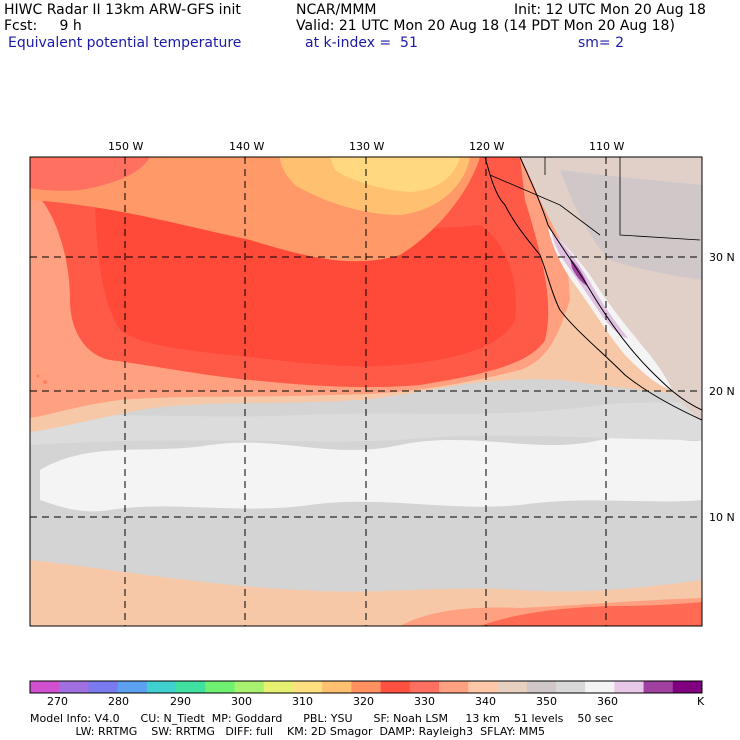 Image resolution: width=740 pixels, height=740 pixels. What do you see at coordinates (601, 43) in the screenshot?
I see `smoothing-label: sm= 2` at bounding box center [601, 43].